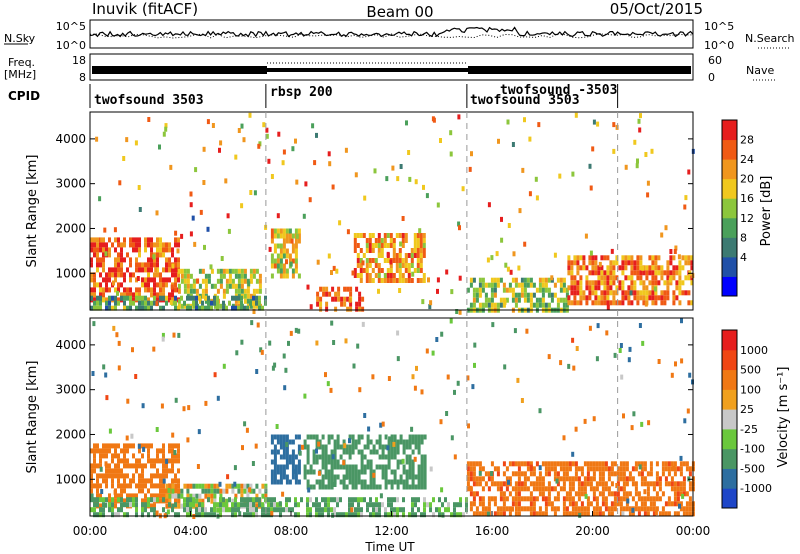 This screenshot has width=800, height=554. What do you see at coordinates (145, 9) in the screenshot?
I see `station-title: Inuvik (fitACF)` at bounding box center [145, 9].